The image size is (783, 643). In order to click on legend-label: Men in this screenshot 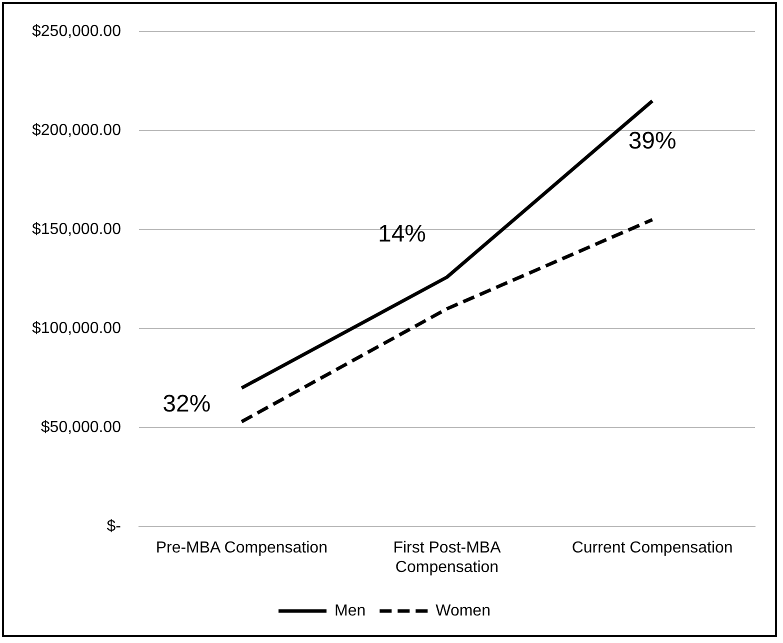, I will do `click(350, 611)`.